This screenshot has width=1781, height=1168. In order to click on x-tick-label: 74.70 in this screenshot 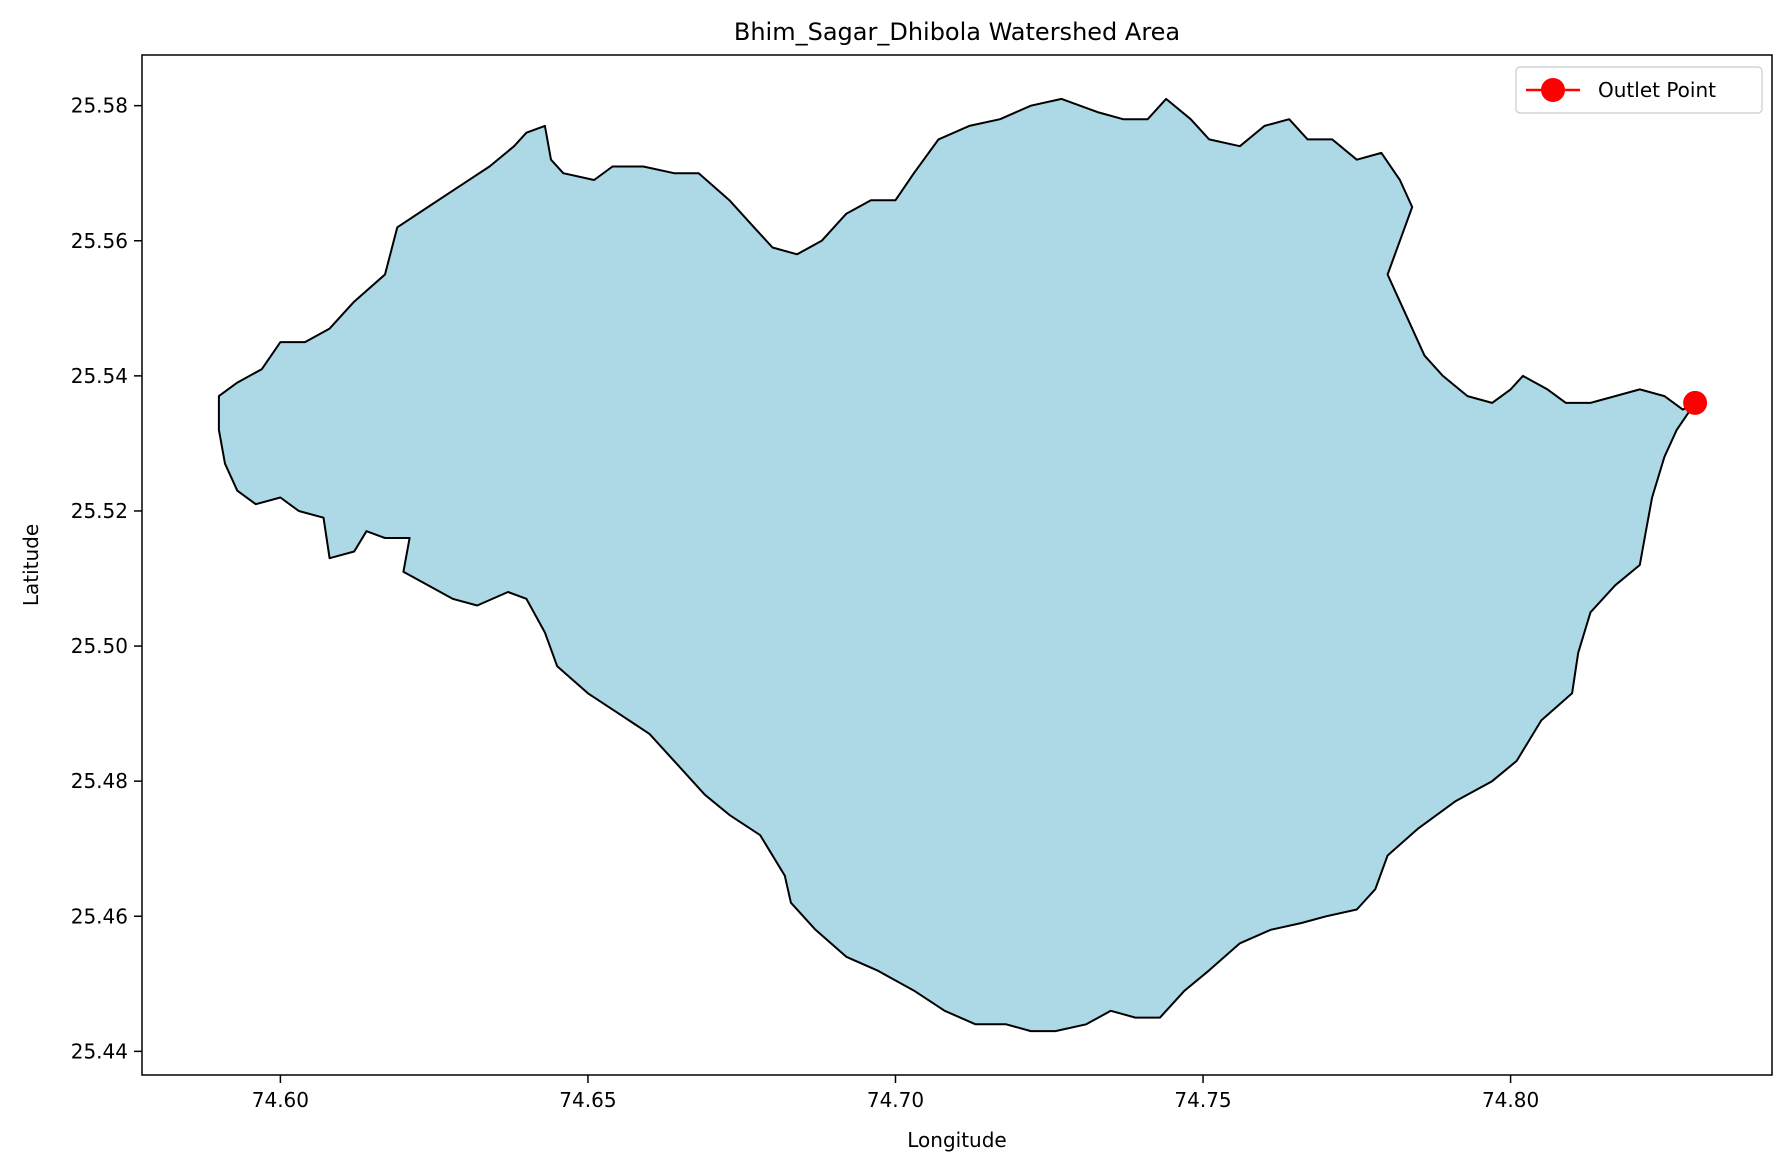, I will do `click(895, 1100)`.